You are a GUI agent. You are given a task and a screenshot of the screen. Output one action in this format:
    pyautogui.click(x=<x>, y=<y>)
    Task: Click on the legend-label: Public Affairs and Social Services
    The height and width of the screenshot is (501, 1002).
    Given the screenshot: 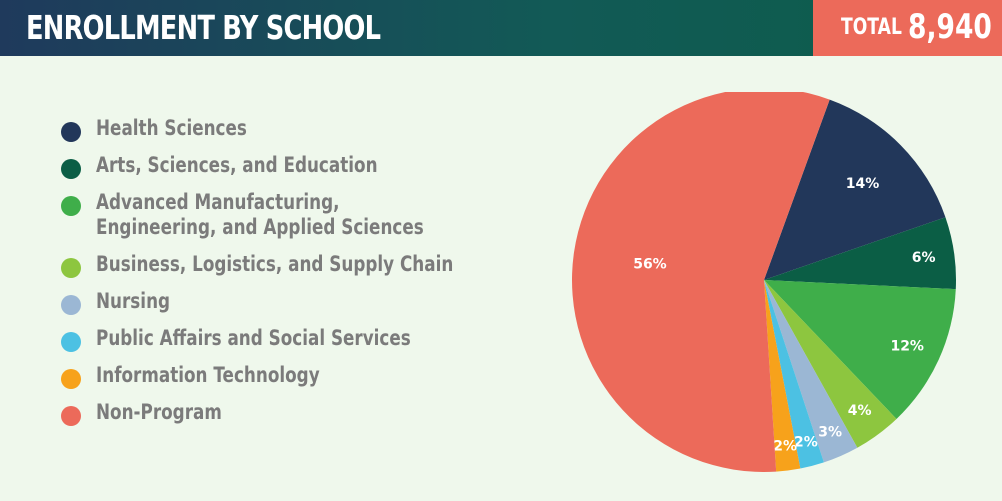 What is the action you would take?
    pyautogui.click(x=253, y=338)
    